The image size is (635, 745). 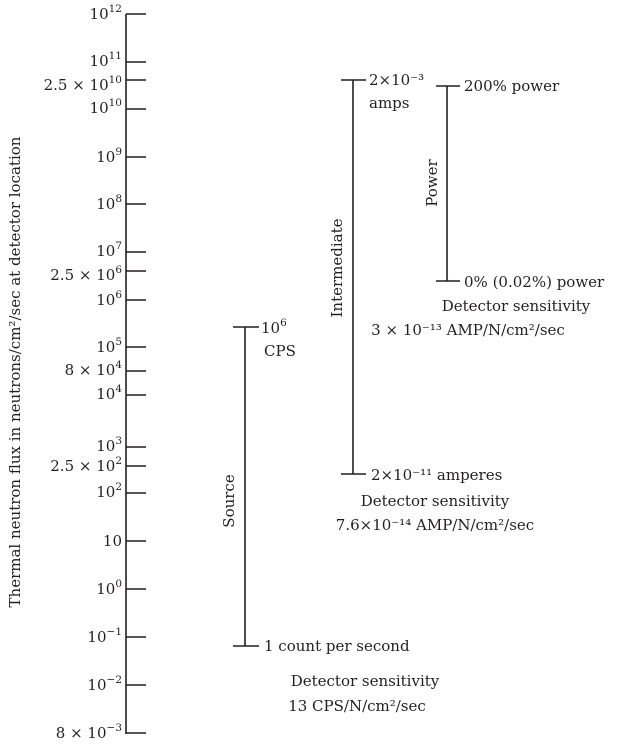 I want to click on power-bottom-label: 0% (0.02%) power, so click(x=534, y=282).